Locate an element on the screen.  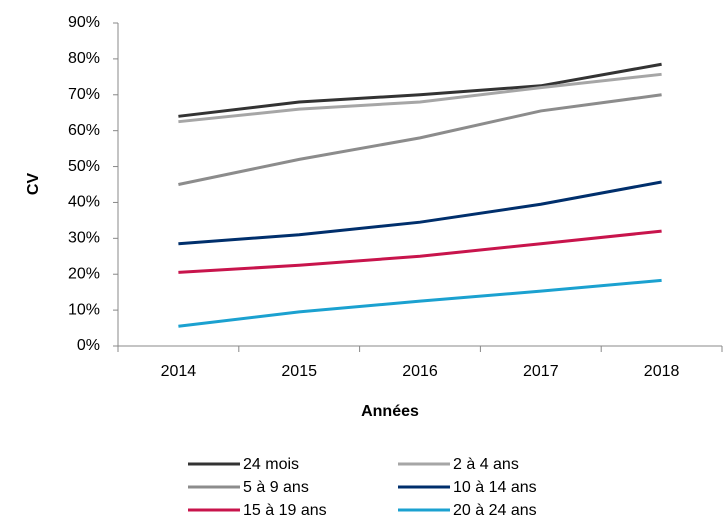
x-tick-label: 2017 is located at coordinates (541, 371).